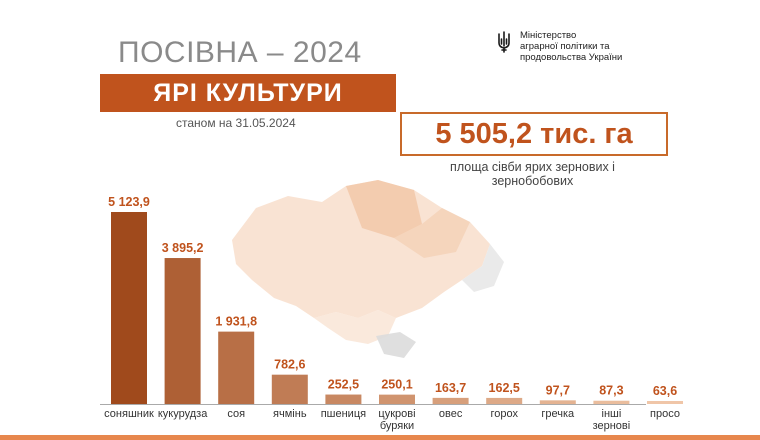  Describe the element at coordinates (290, 414) in the screenshot. I see `category-label: ячмінь` at that location.